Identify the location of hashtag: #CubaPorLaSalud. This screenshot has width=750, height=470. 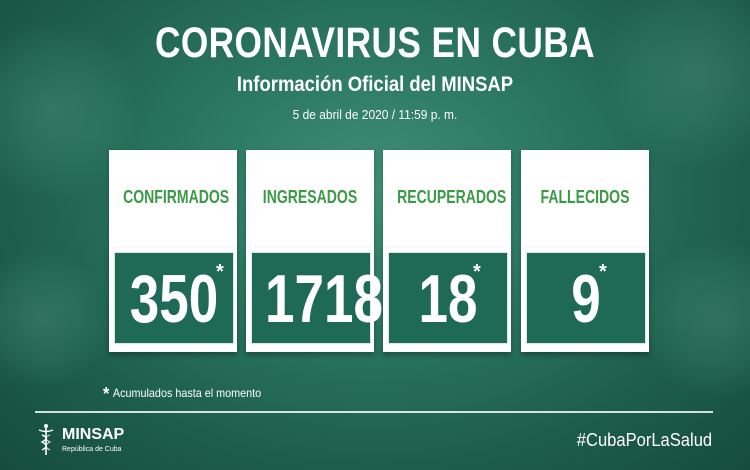
(644, 440).